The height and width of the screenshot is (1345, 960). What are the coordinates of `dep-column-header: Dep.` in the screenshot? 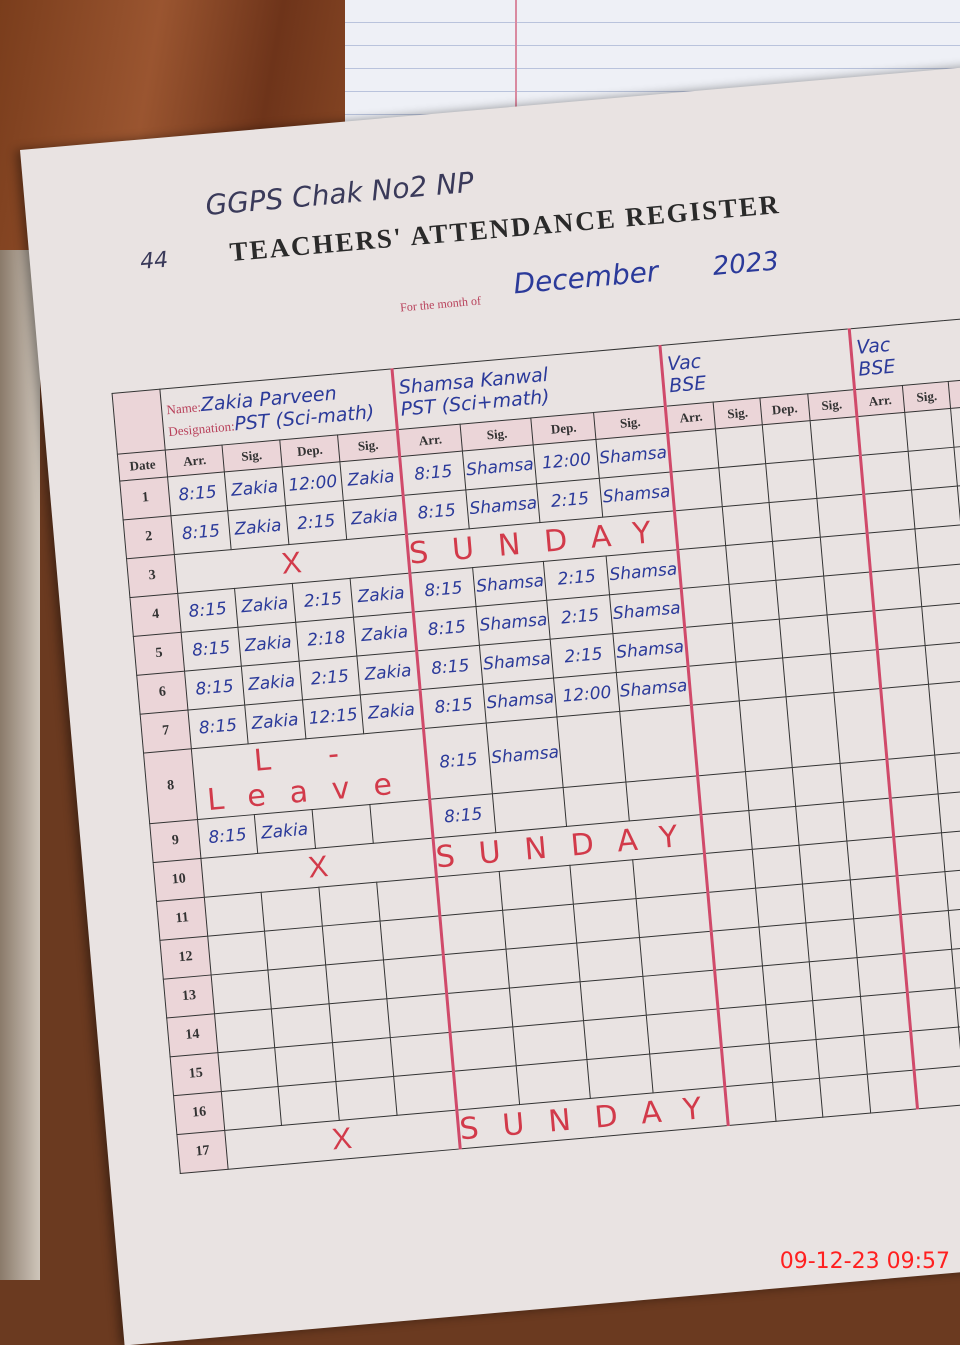 It's located at (784, 409).